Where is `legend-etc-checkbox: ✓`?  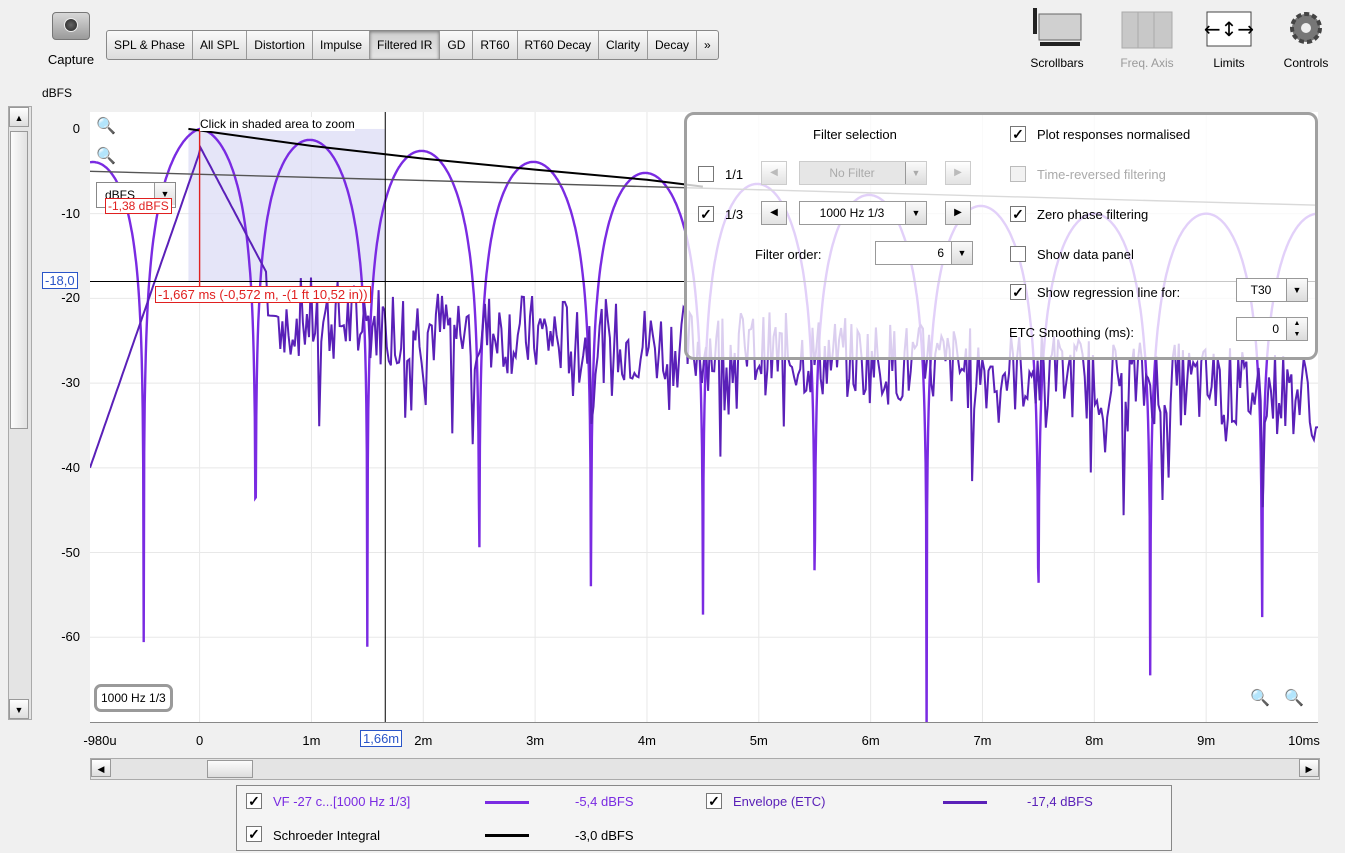
legend-etc-checkbox: ✓ is located at coordinates (714, 801).